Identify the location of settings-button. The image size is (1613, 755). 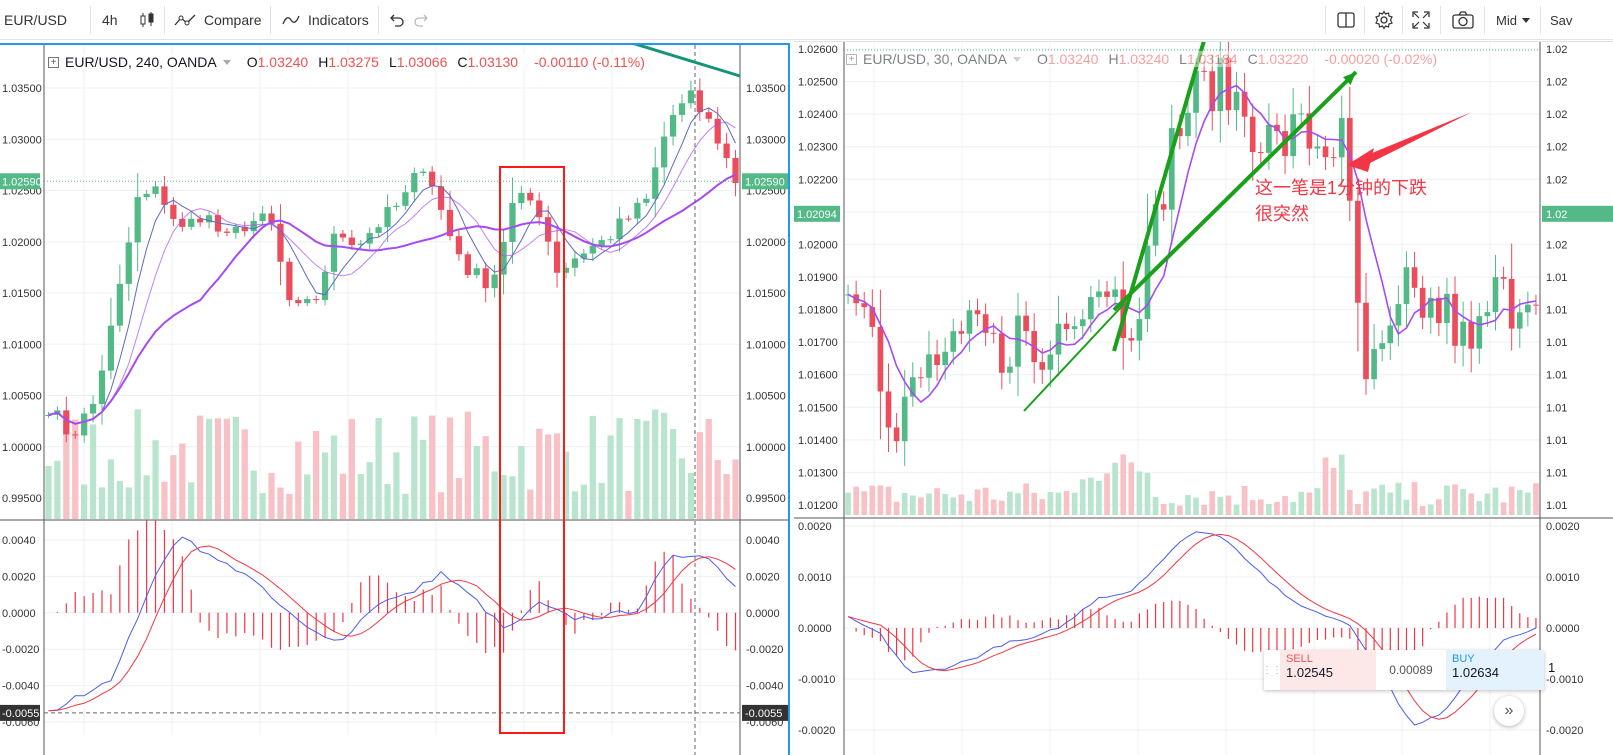
(1384, 20).